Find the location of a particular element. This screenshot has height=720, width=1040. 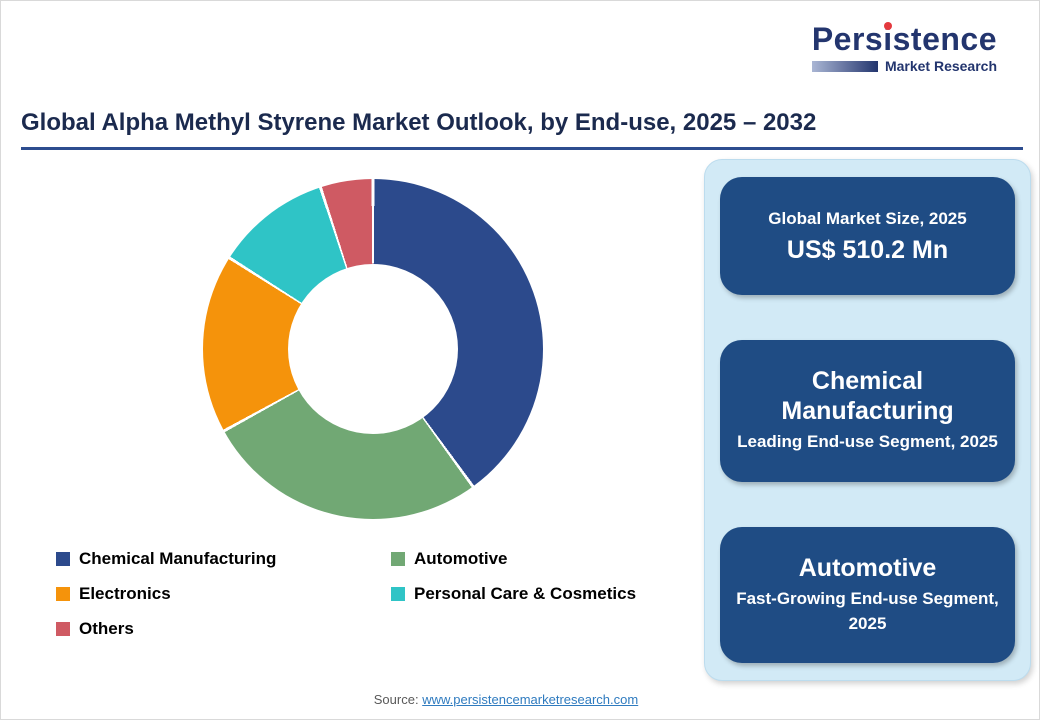

legend-swatch-personal-care is located at coordinates (398, 594).